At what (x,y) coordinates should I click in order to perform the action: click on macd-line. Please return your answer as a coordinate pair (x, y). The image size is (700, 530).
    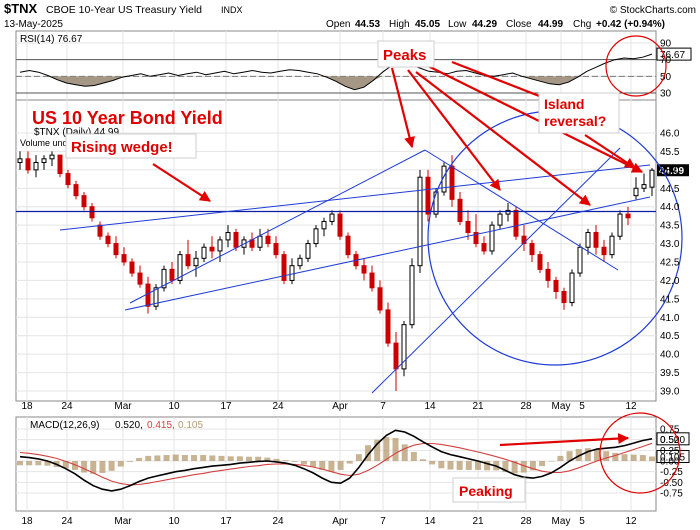
    Looking at the image, I should click on (336, 460).